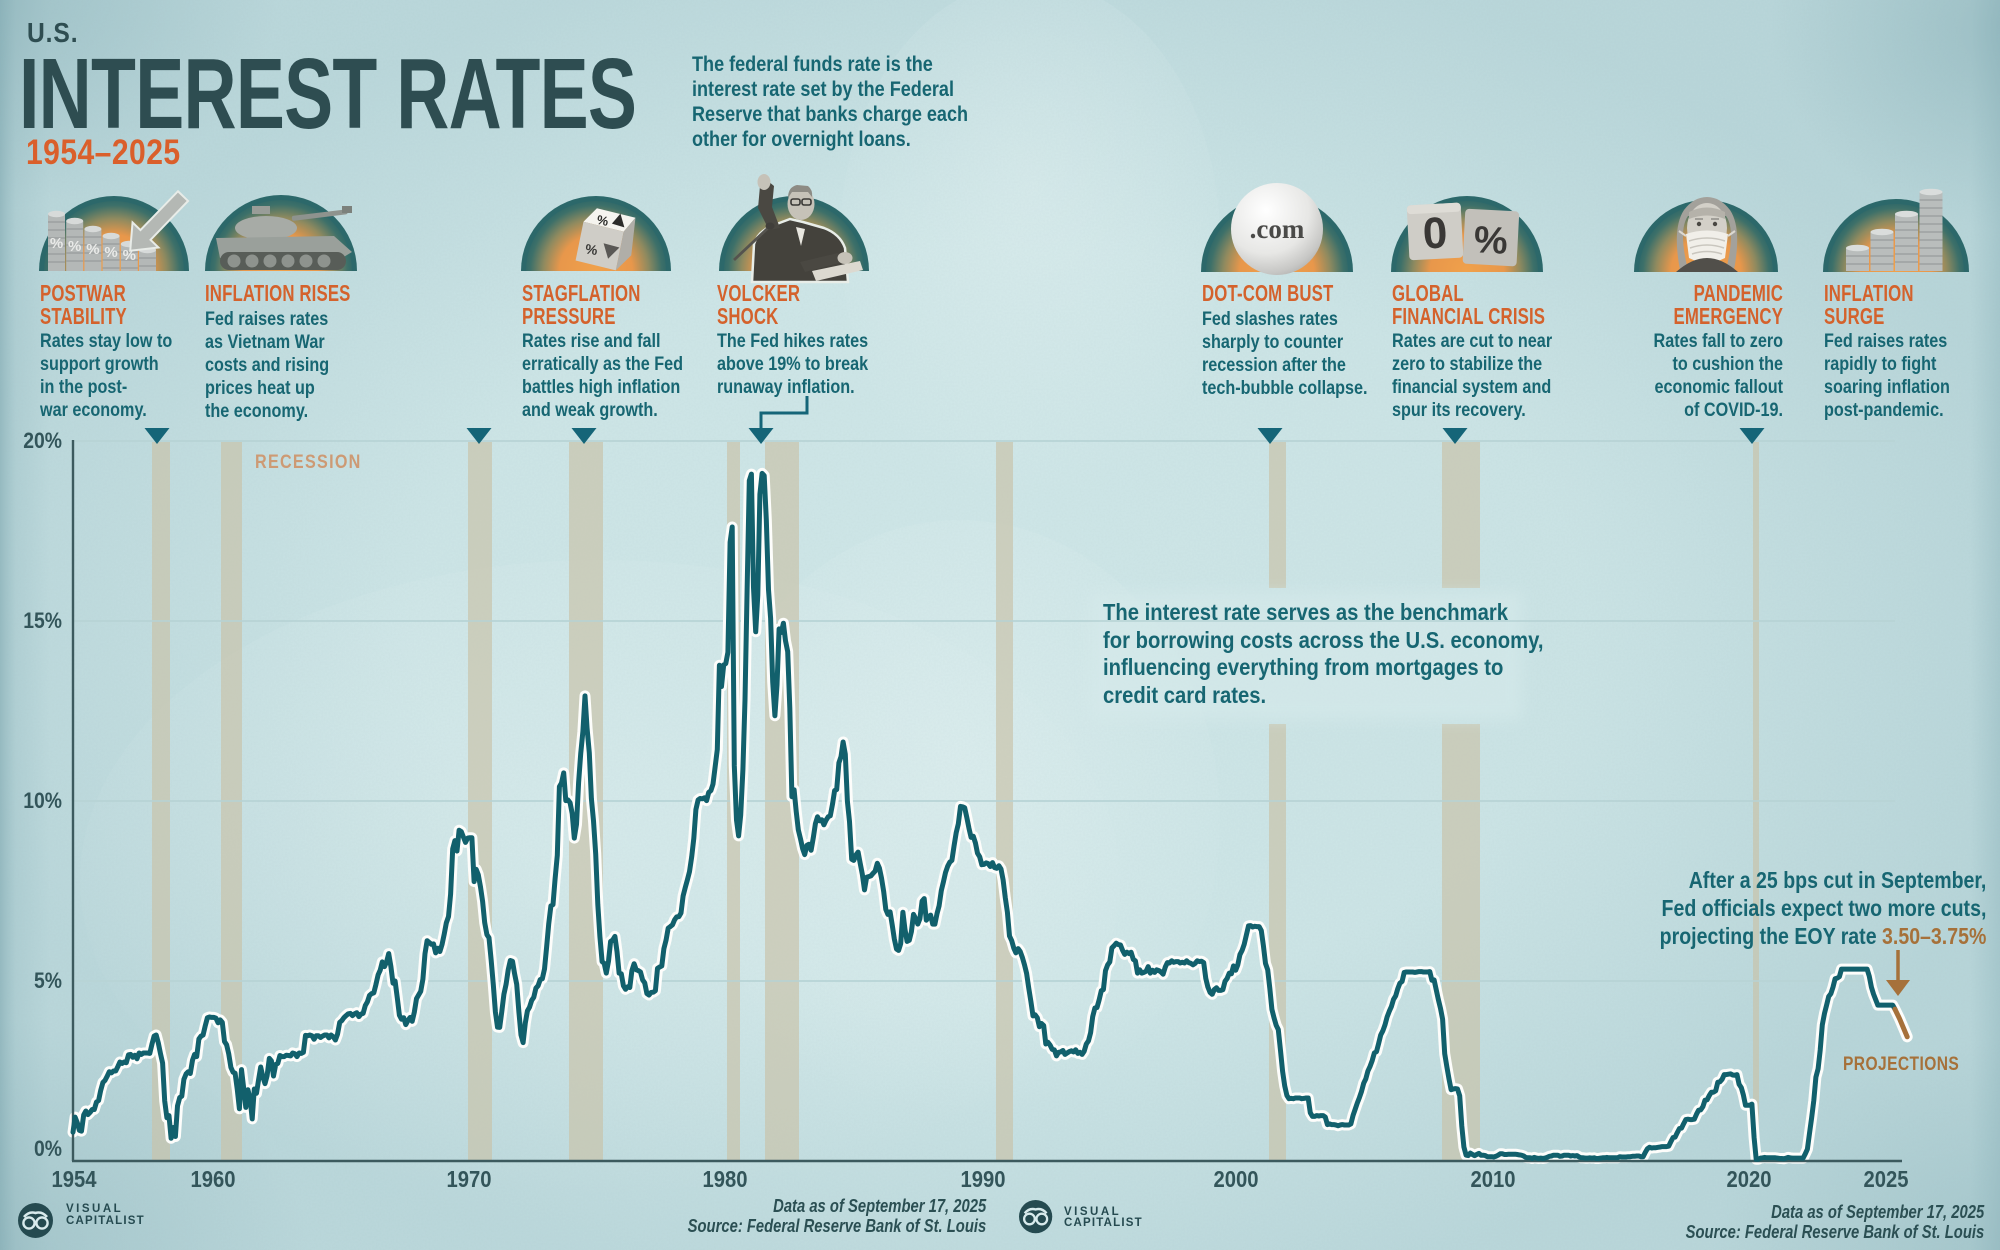 This screenshot has height=1250, width=2000. I want to click on svg-text: .com, so click(1277, 229).